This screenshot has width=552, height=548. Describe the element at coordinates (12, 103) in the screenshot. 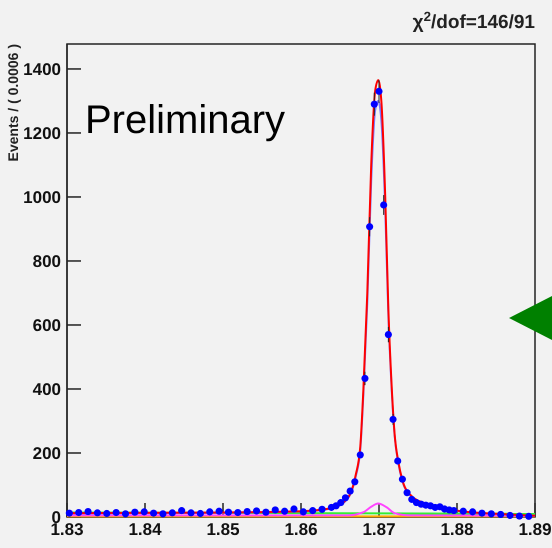

I see `y-axis-title: Events / ( 0.0006 )` at that location.